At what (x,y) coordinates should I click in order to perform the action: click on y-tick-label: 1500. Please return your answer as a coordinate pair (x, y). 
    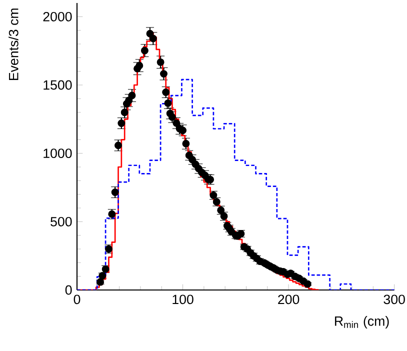
    Looking at the image, I should click on (58, 85).